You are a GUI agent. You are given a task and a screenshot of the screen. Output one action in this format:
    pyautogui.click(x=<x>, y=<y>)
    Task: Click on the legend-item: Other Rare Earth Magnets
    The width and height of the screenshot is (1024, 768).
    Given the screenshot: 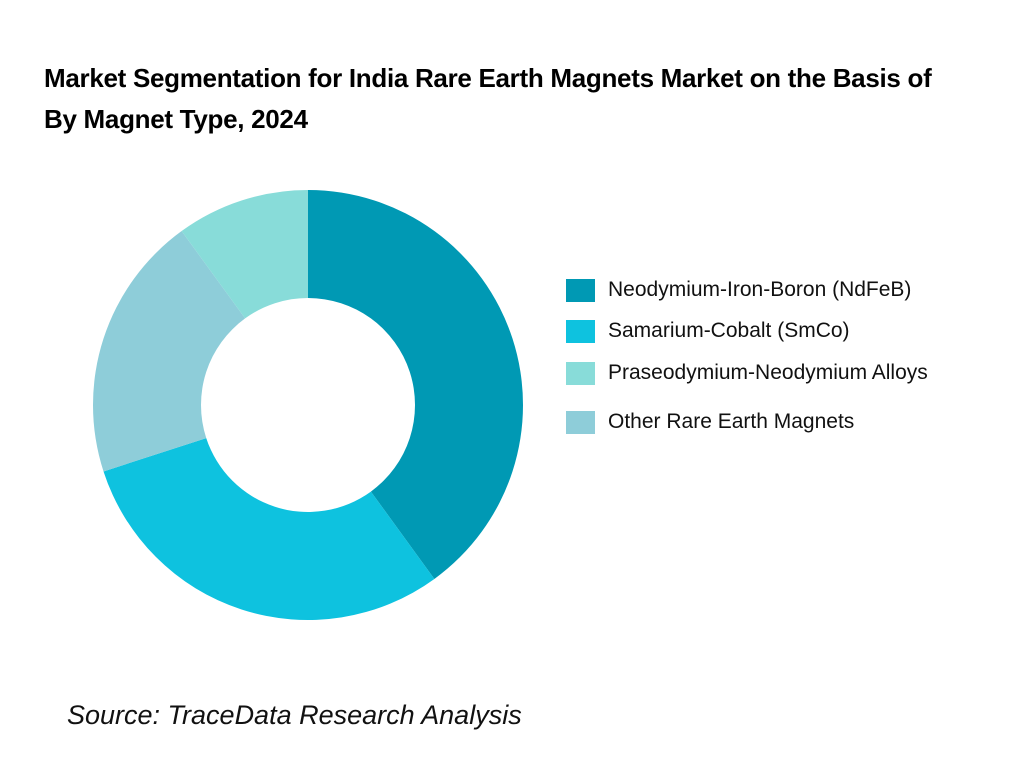 What is the action you would take?
    pyautogui.click(x=710, y=422)
    